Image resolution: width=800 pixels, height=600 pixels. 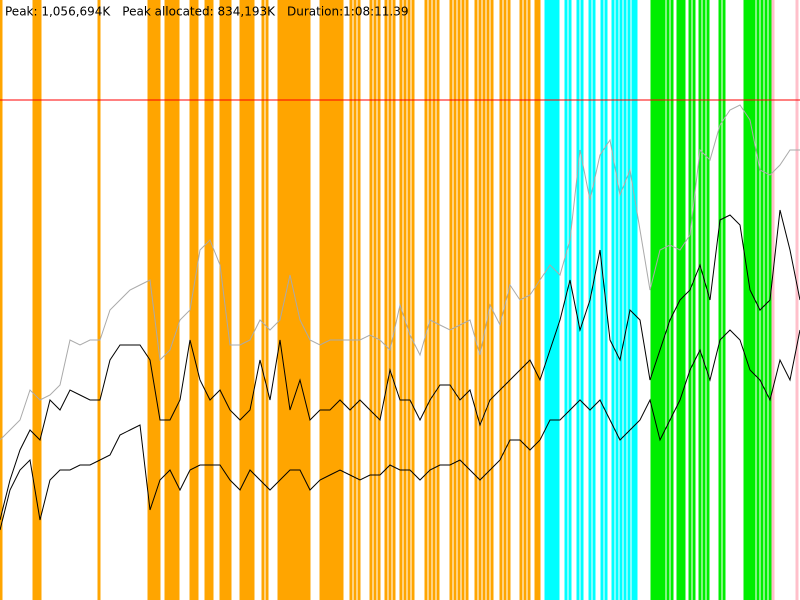 I want to click on status-text: Duration:1:08:11.39, so click(x=348, y=12).